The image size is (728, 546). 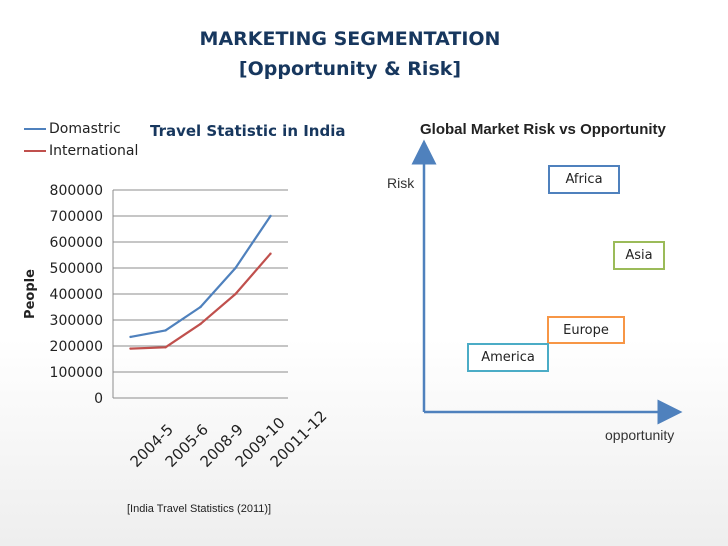 I want to click on region-box-asia: Asia, so click(x=639, y=255).